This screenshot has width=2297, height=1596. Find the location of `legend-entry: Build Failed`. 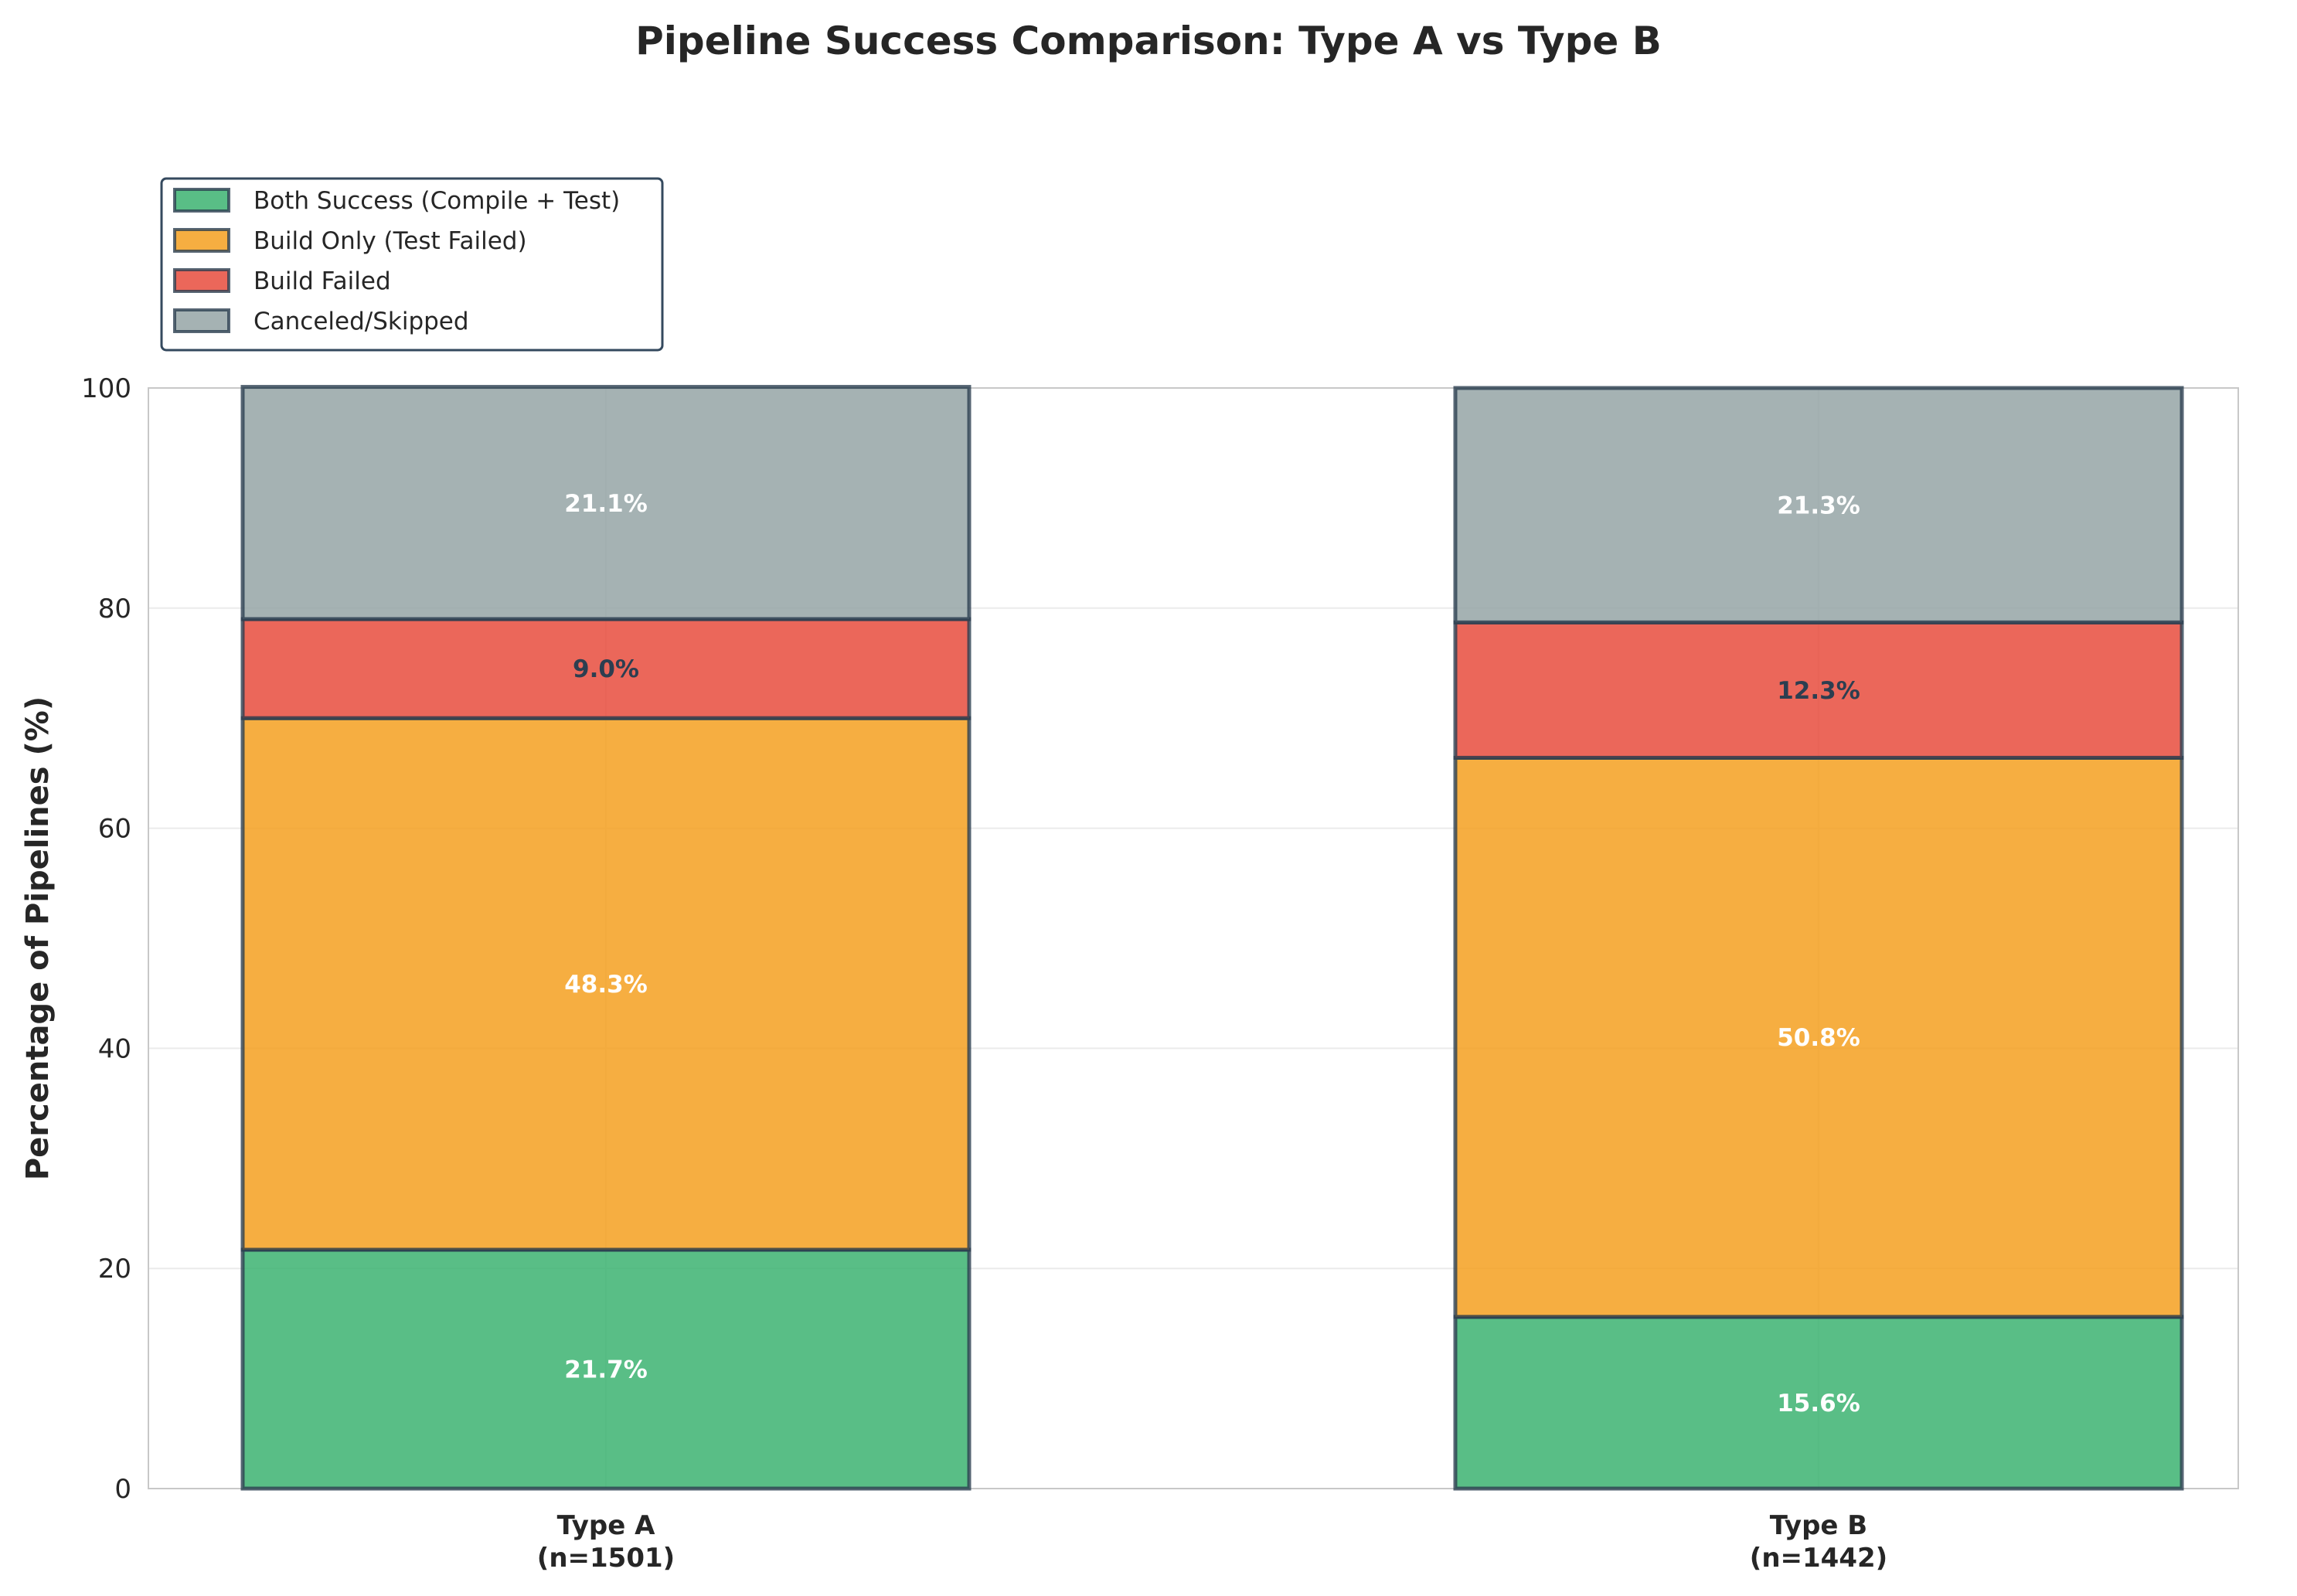

legend-entry: Build Failed is located at coordinates (323, 281).